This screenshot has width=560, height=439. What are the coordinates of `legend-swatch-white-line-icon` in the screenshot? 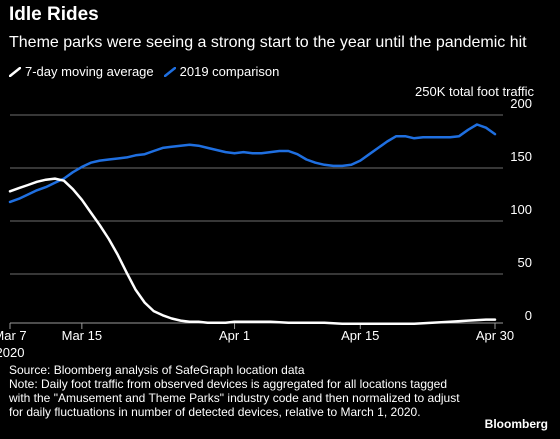 It's located at (15, 71).